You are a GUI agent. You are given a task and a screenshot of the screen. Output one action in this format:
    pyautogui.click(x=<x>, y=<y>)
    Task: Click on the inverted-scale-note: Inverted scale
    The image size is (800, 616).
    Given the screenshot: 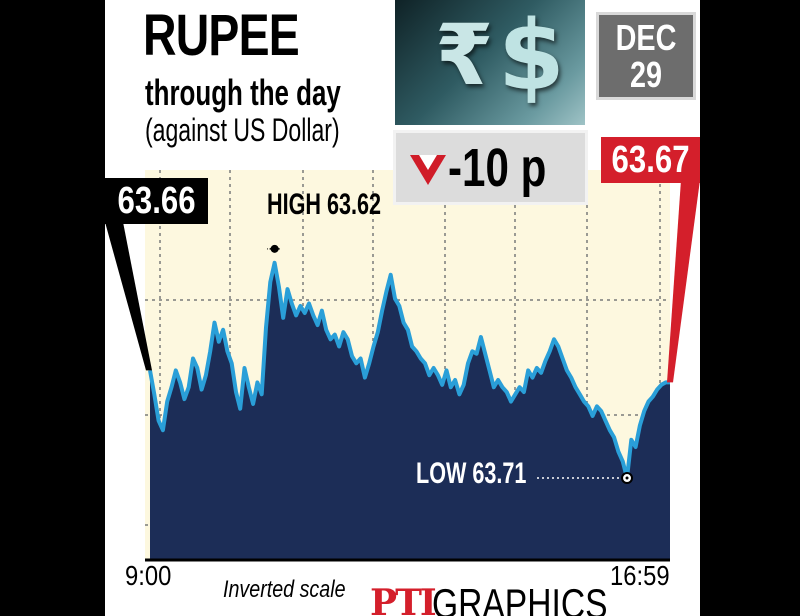 What is the action you would take?
    pyautogui.click(x=284, y=589)
    